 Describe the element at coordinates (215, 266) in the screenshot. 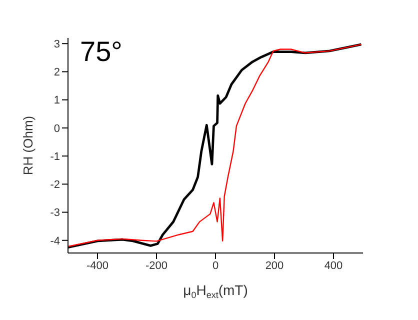

I see `x-tick-label: 0` at that location.